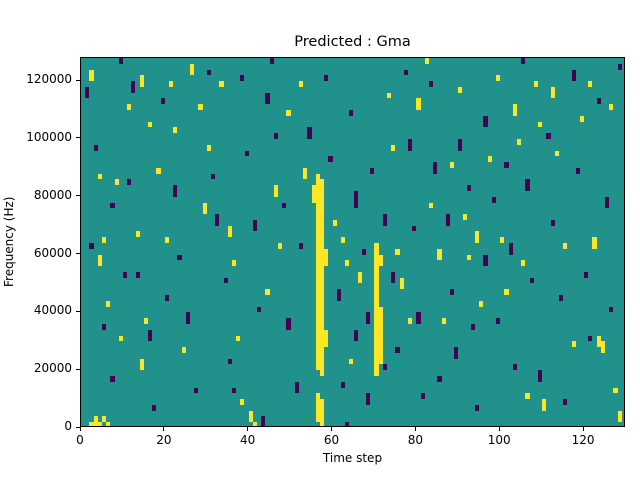 Image resolution: width=640 pixels, height=480 pixels. I want to click on x-tick-label: 20, so click(164, 440).